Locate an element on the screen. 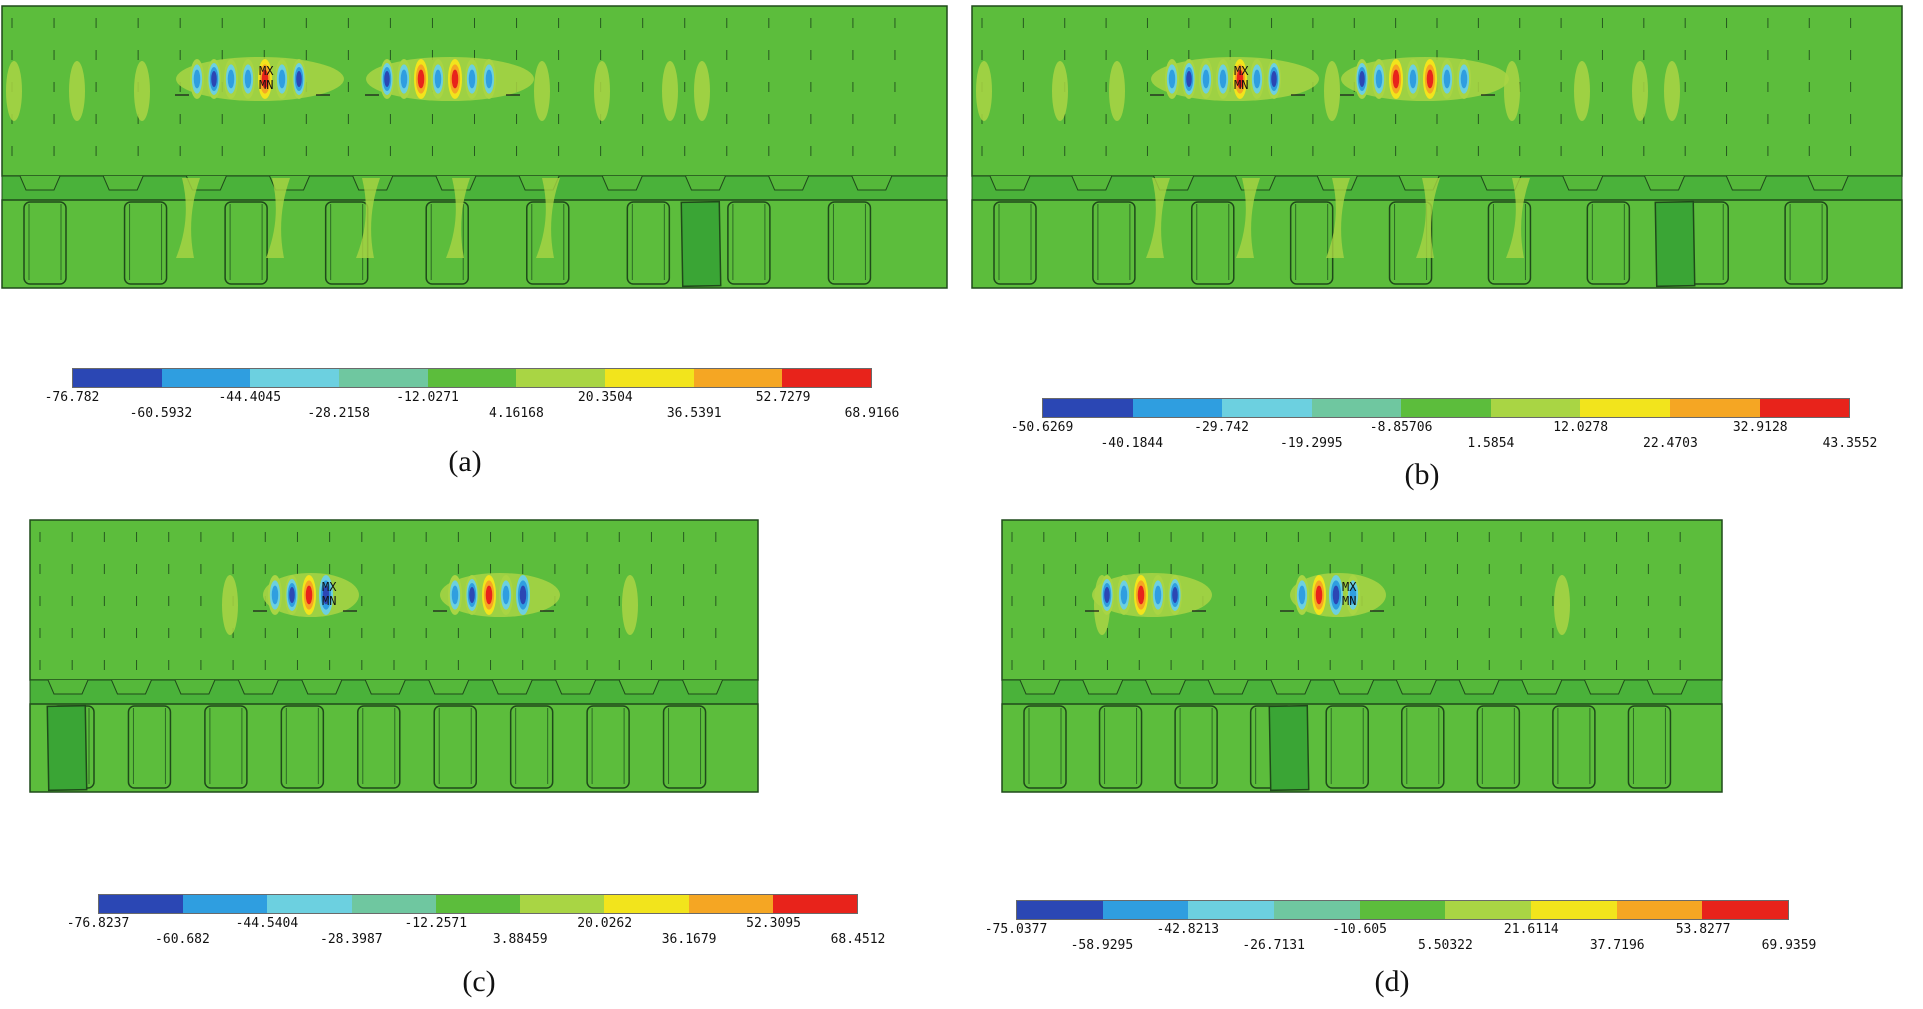  colorbar-tick-label: 32.9128 is located at coordinates (1760, 427).